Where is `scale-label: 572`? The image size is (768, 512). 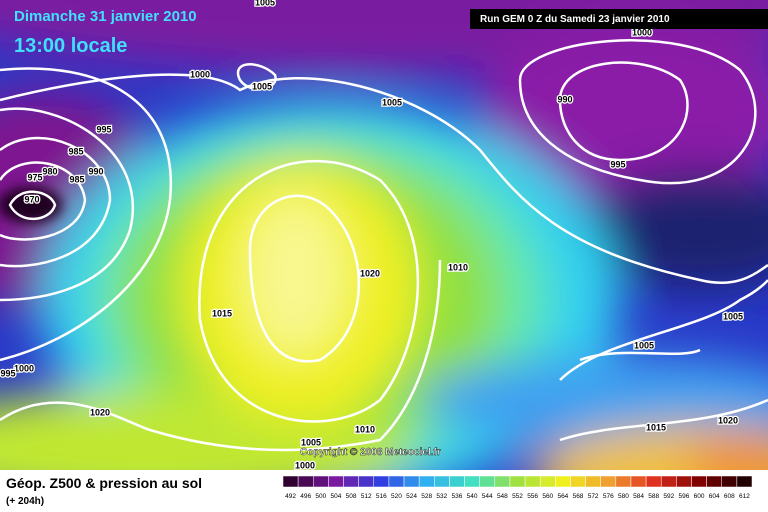
scale-label: 572 is located at coordinates (593, 496).